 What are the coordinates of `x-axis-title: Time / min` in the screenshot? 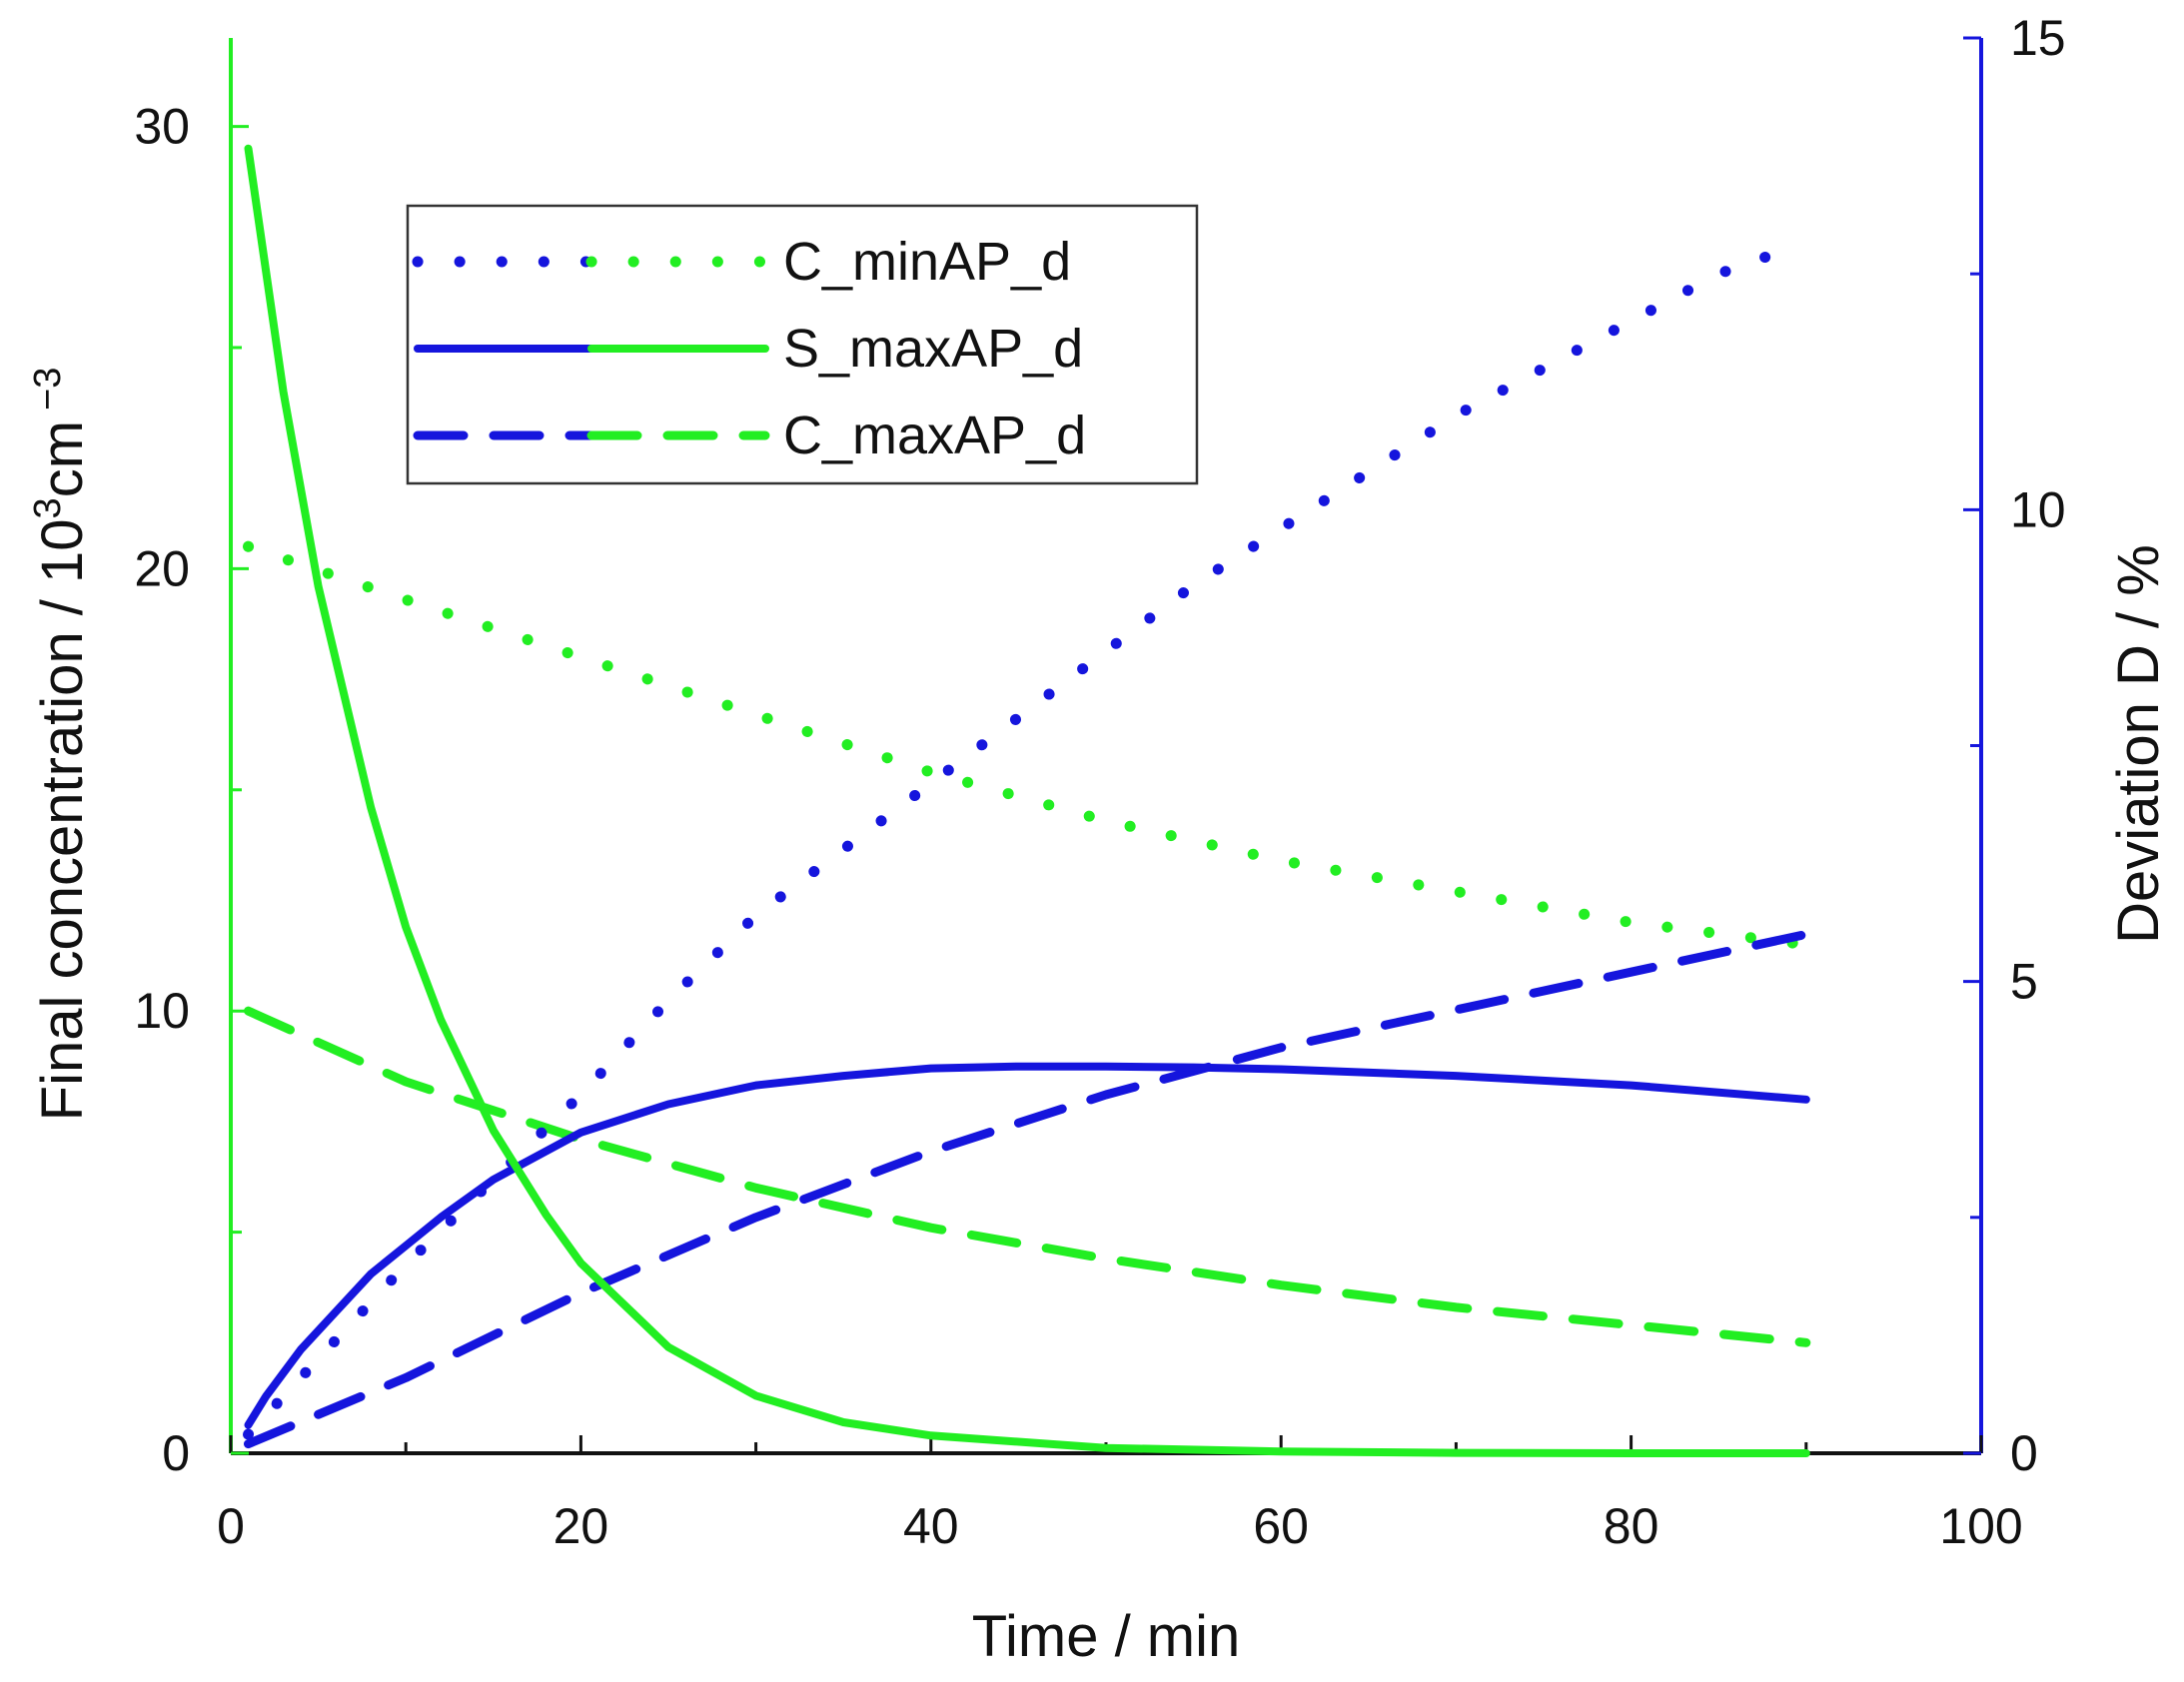 It's located at (1106, 1636).